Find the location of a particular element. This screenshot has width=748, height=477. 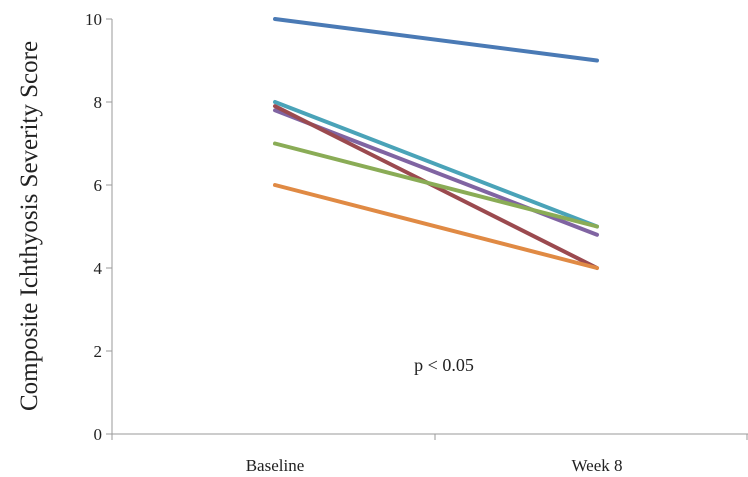

y-tick-label: 6 is located at coordinates (98, 185).